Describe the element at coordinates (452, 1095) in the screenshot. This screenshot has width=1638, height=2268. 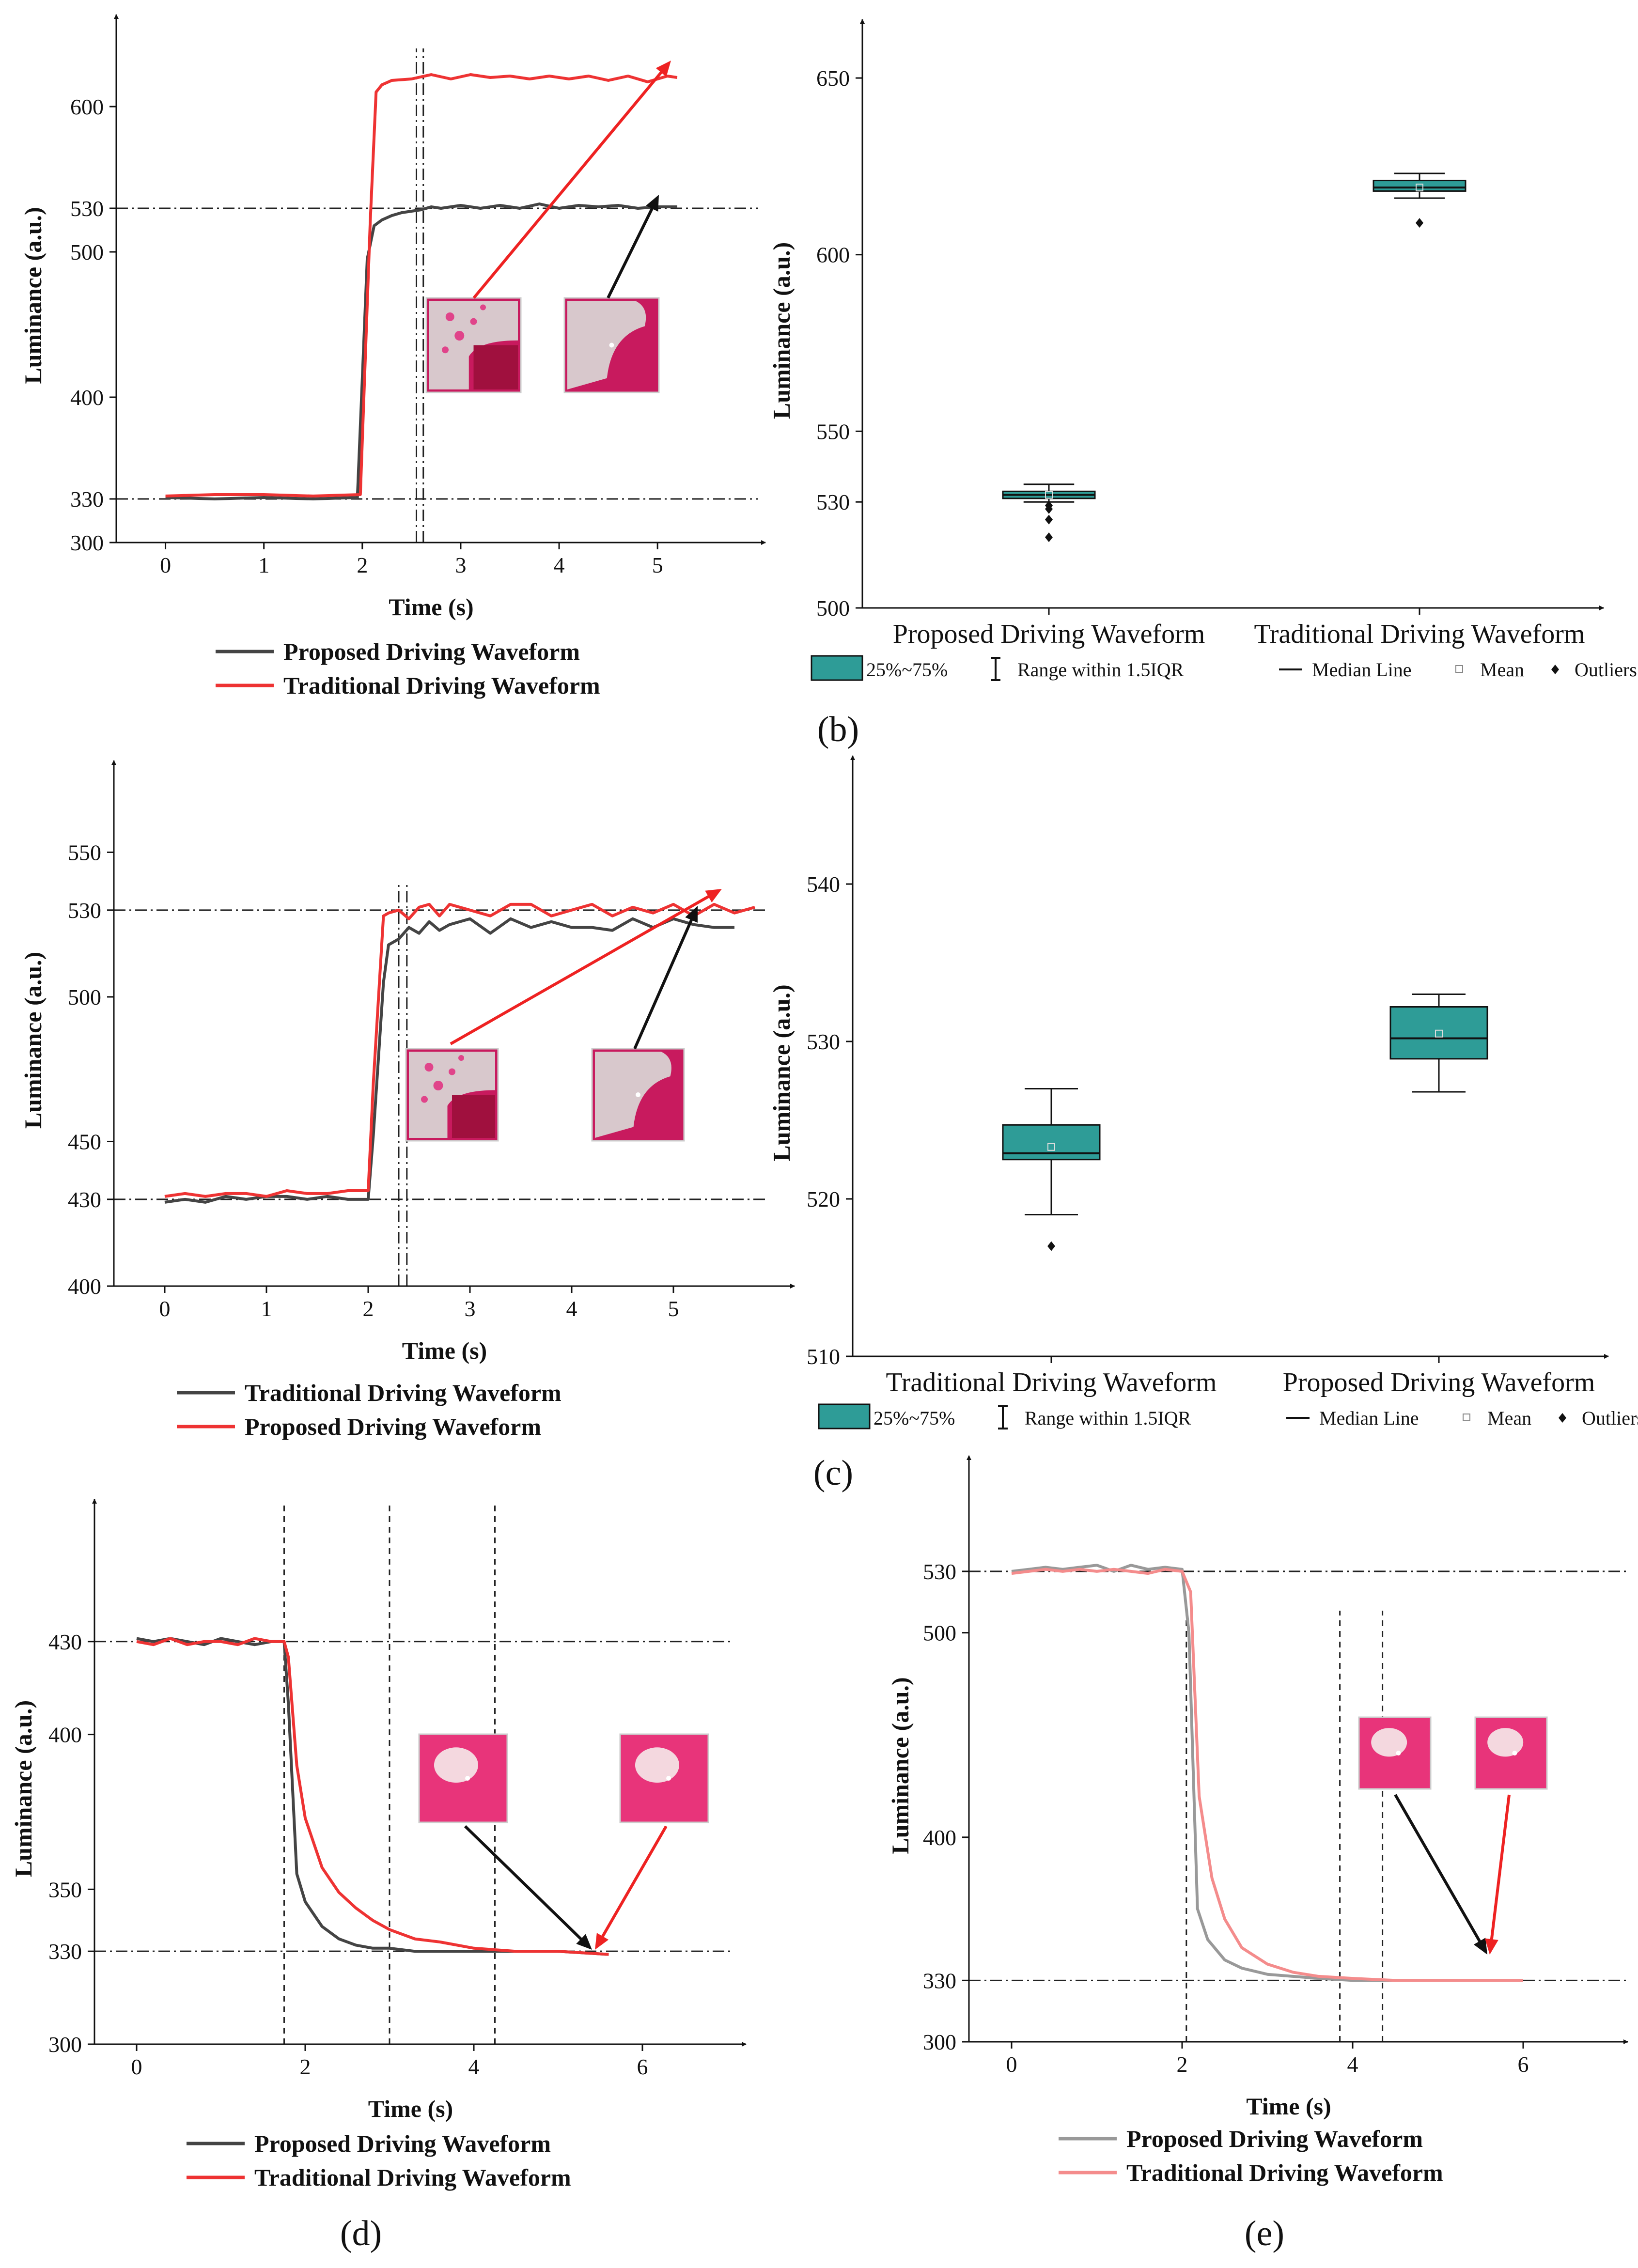
I see `inset-traditional-c` at that location.